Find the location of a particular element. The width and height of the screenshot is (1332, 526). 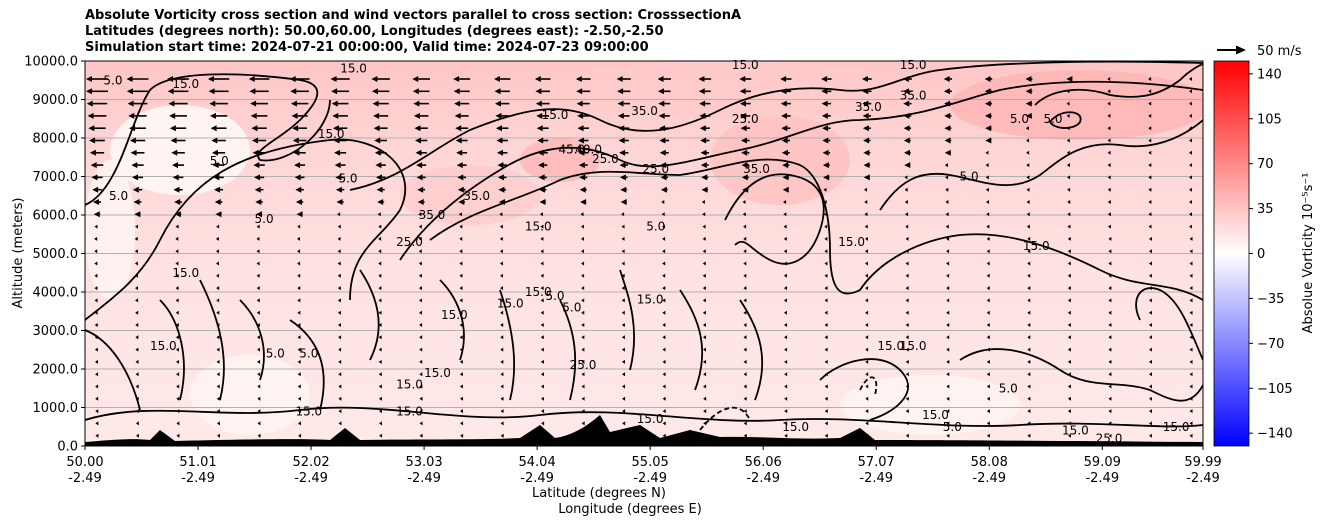

contour-label: 35.0 is located at coordinates (476, 196).